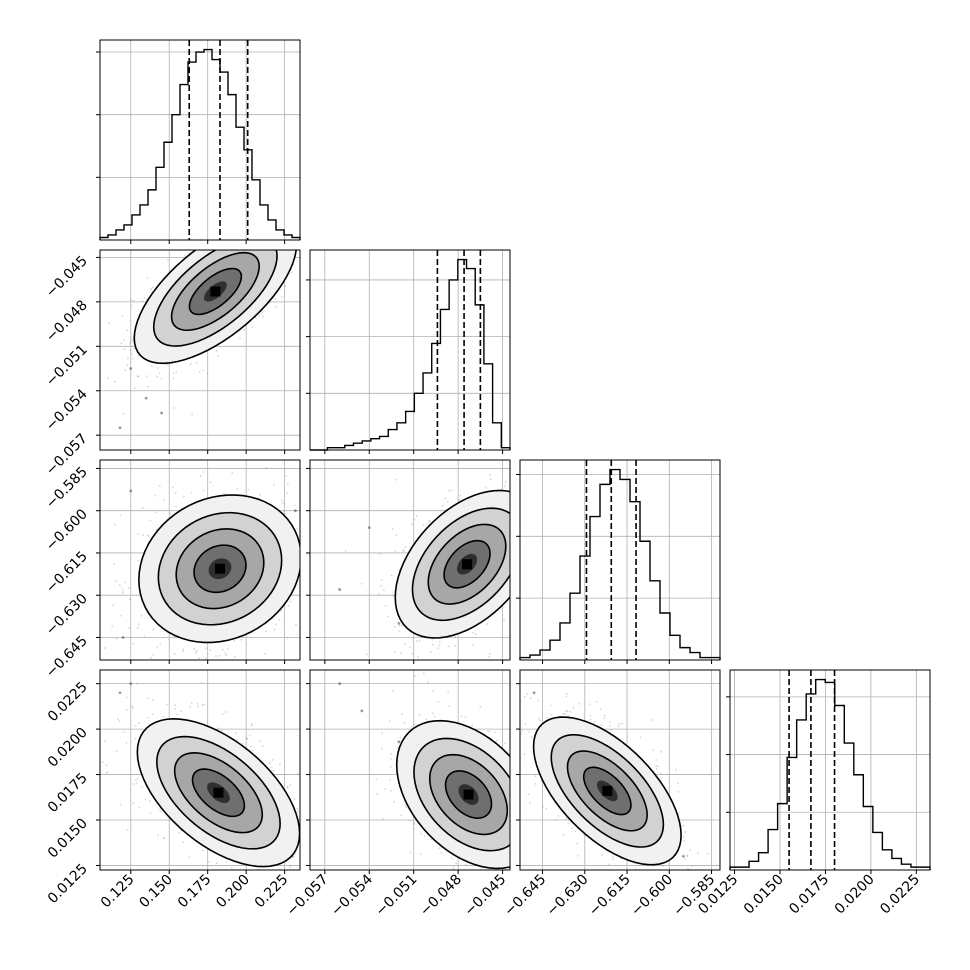  I want to click on density-layer, so click(415, 563).